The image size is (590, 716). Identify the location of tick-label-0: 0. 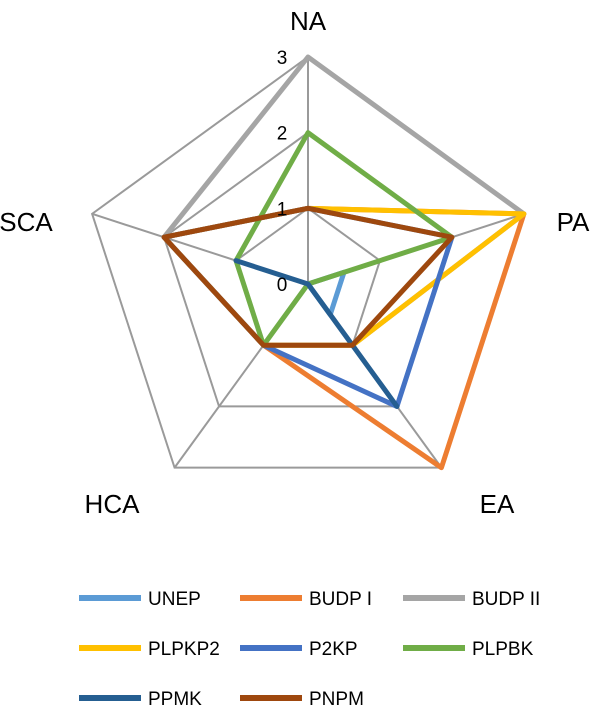
(282, 285).